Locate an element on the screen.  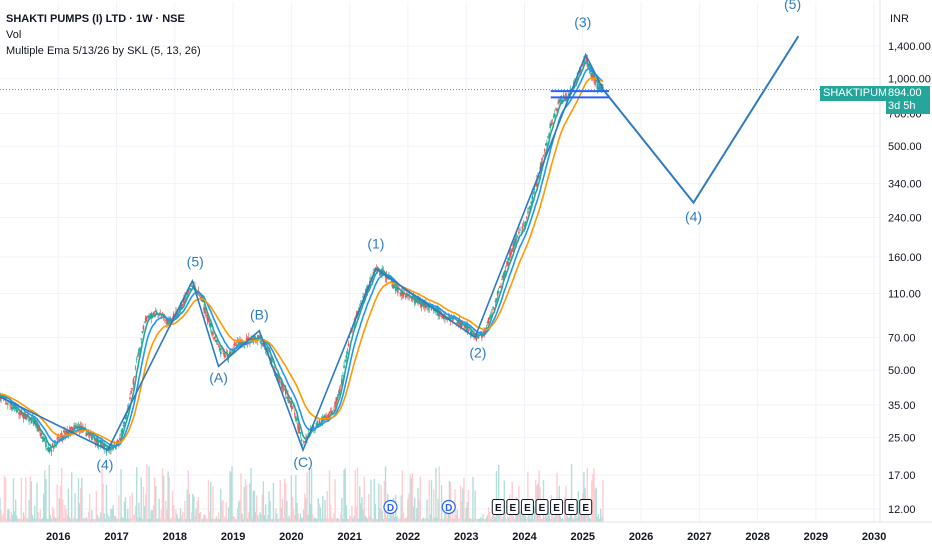
earnings-marker-box is located at coordinates (498, 507).